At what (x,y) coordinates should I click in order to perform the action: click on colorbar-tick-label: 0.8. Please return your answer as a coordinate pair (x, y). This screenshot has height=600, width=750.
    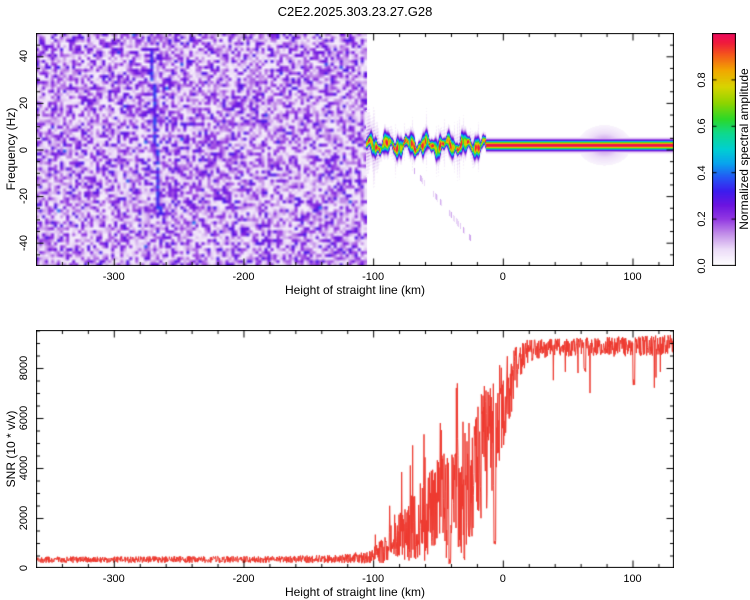
    Looking at the image, I should click on (702, 79).